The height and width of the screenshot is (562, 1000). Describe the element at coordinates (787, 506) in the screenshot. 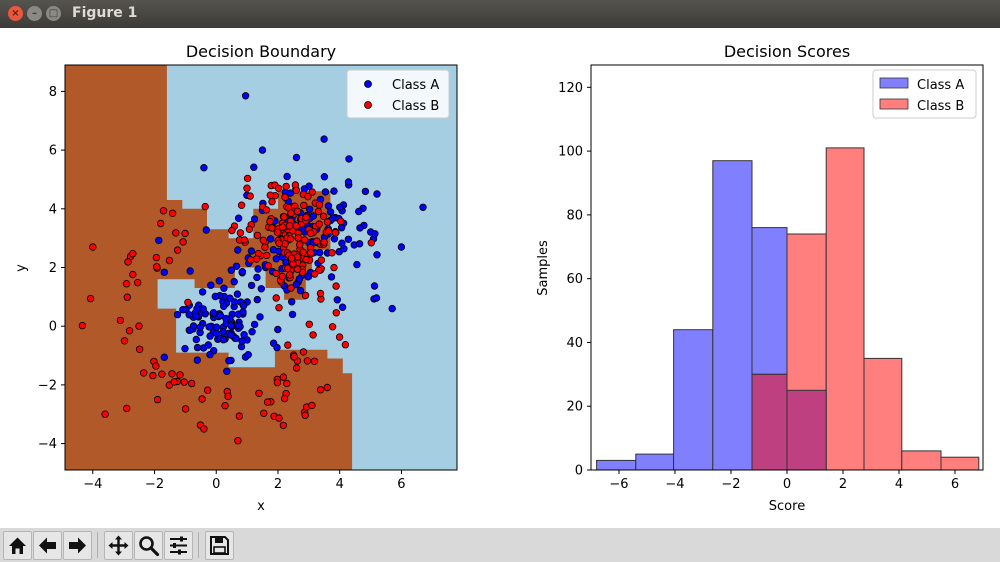

I see `x-axis-label: Score` at that location.